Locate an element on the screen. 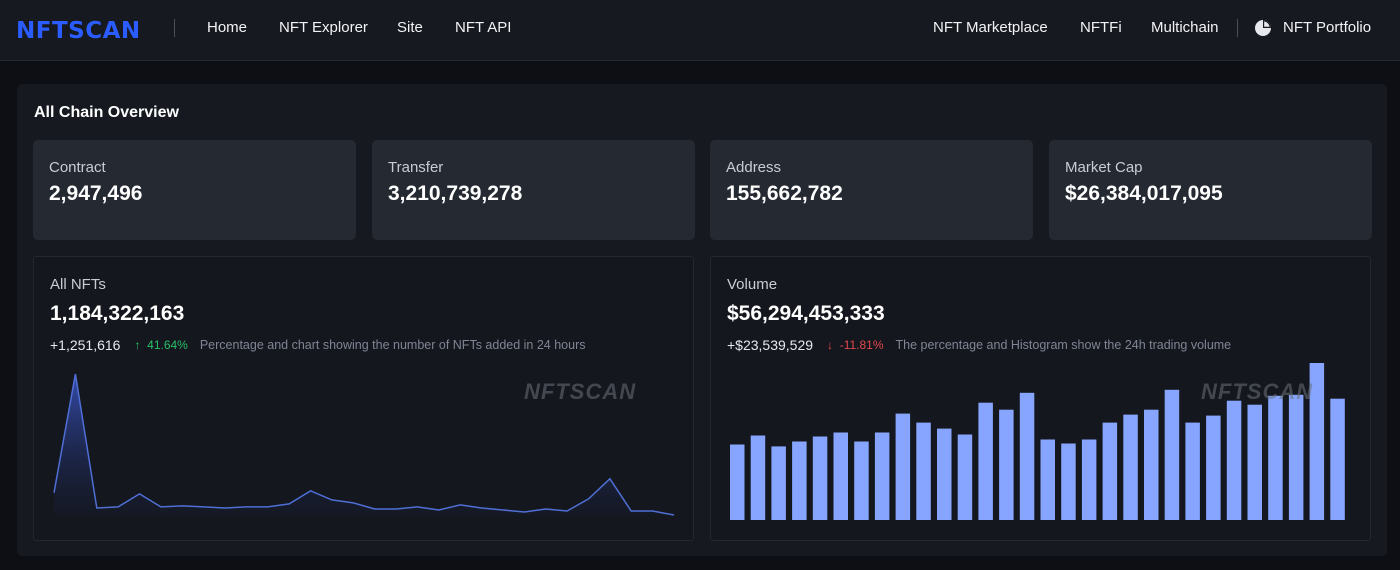  nav-home: Home is located at coordinates (227, 27).